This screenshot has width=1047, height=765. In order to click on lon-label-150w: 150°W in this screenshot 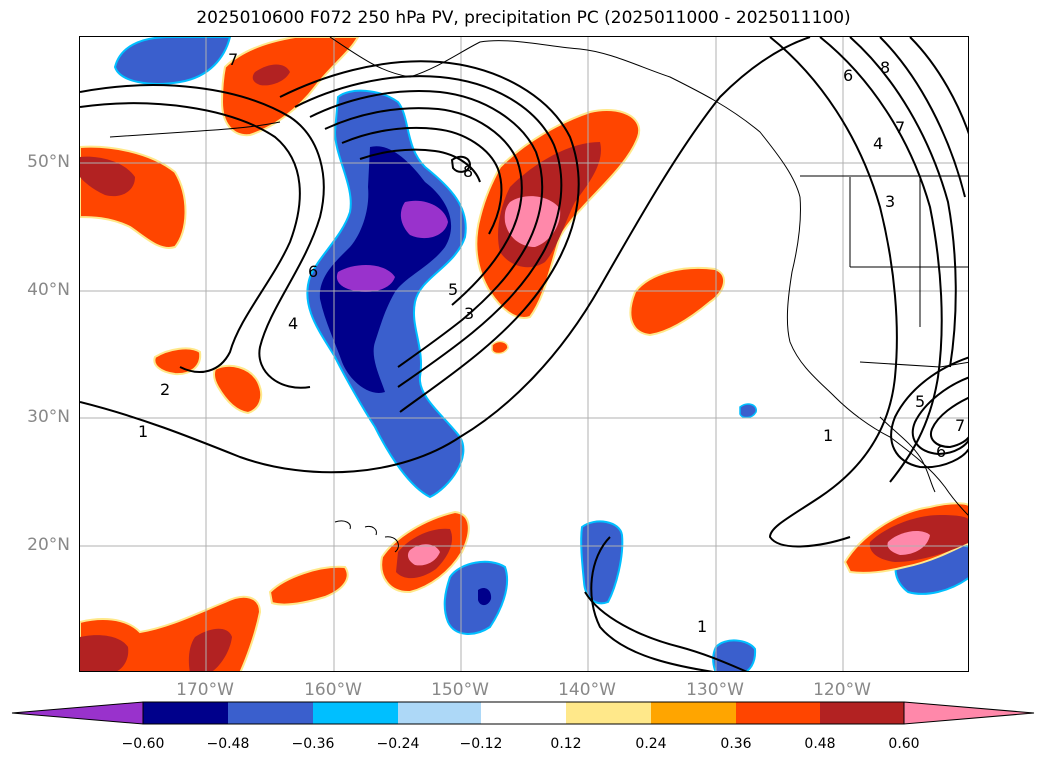, I will do `click(460, 690)`.